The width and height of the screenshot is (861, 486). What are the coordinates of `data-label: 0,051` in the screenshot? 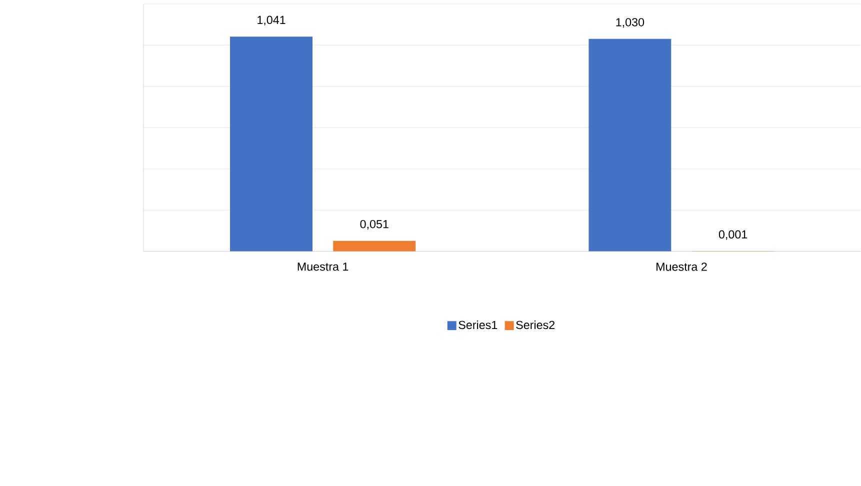 It's located at (374, 225).